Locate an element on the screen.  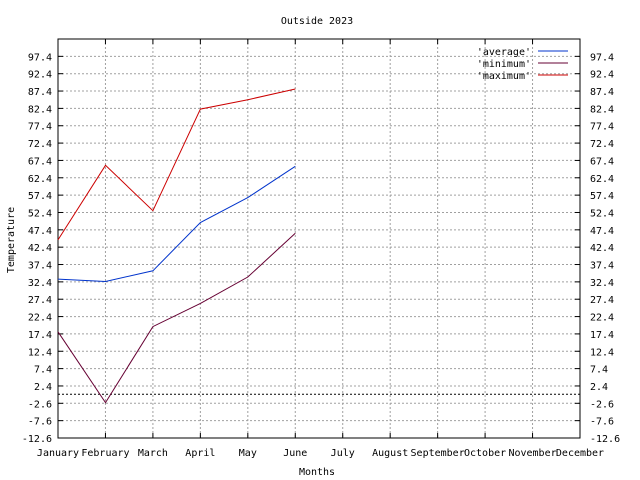
x-tick-label: December is located at coordinates (580, 453).